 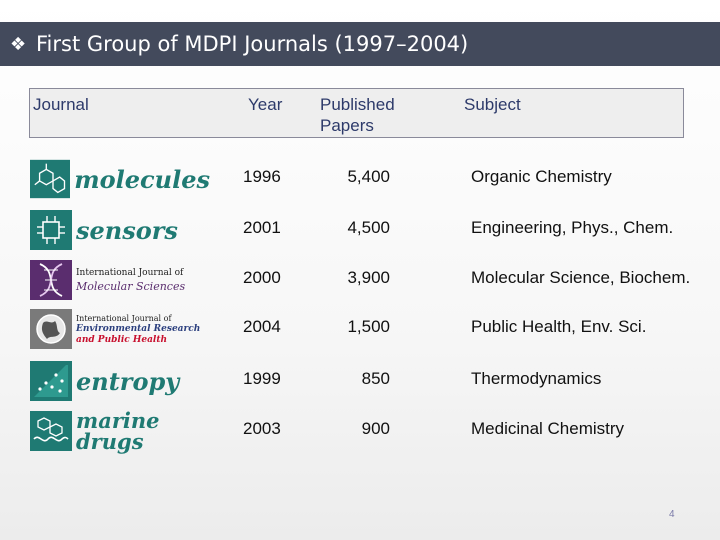 What do you see at coordinates (51, 431) in the screenshot?
I see `marine-drugs-logo-icon` at bounding box center [51, 431].